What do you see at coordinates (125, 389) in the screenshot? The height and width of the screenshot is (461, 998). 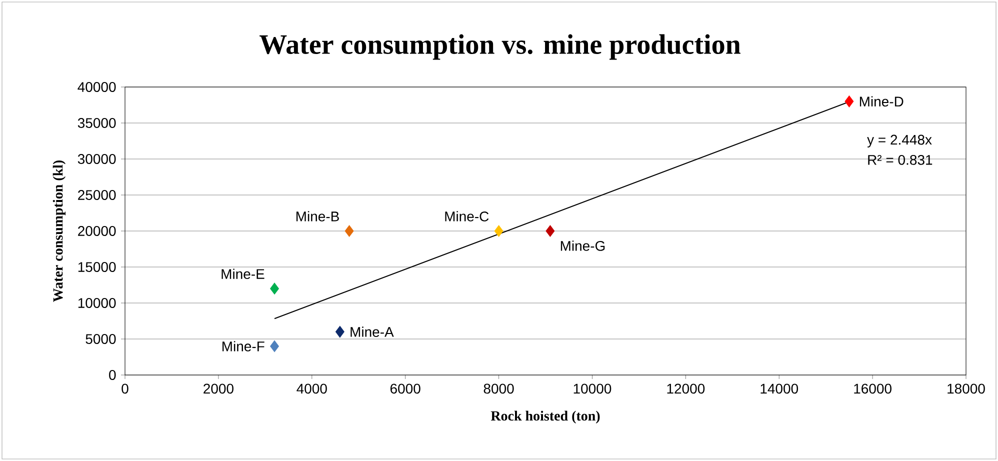 I see `x-tick-label: 0` at bounding box center [125, 389].